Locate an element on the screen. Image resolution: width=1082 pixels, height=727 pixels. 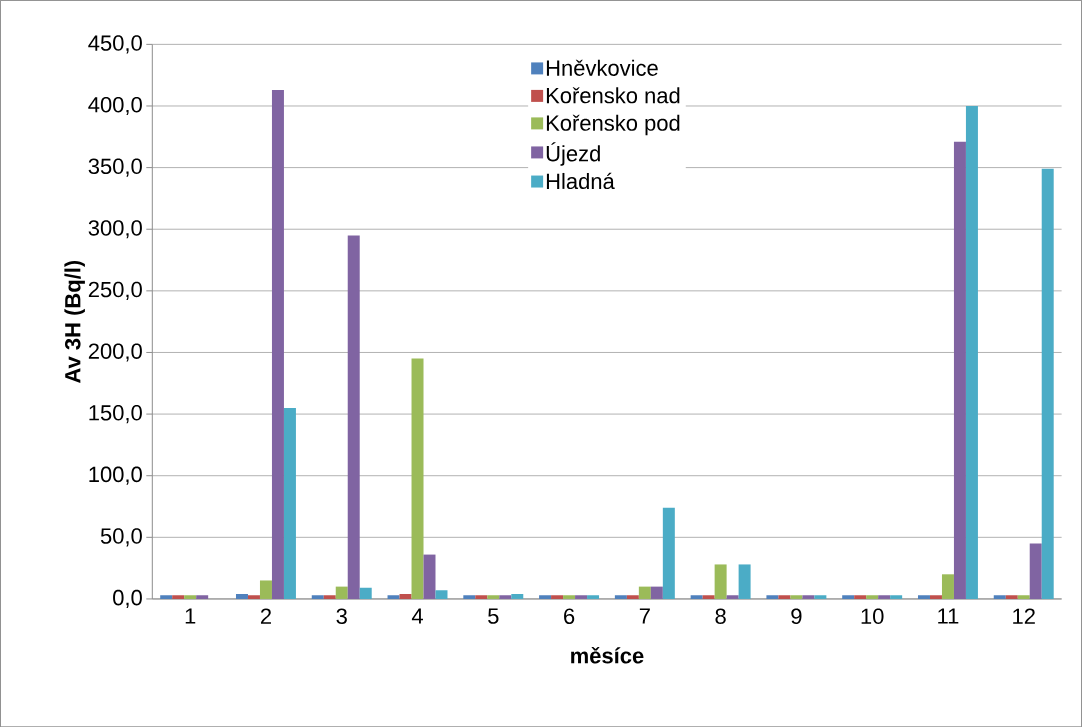
legend-label: Hněvkovice is located at coordinates (602, 67).